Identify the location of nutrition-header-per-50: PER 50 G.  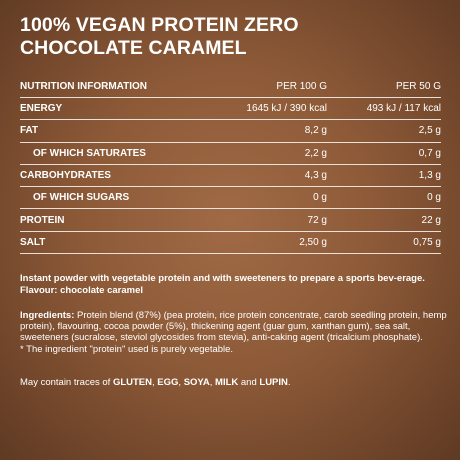
(384, 86).